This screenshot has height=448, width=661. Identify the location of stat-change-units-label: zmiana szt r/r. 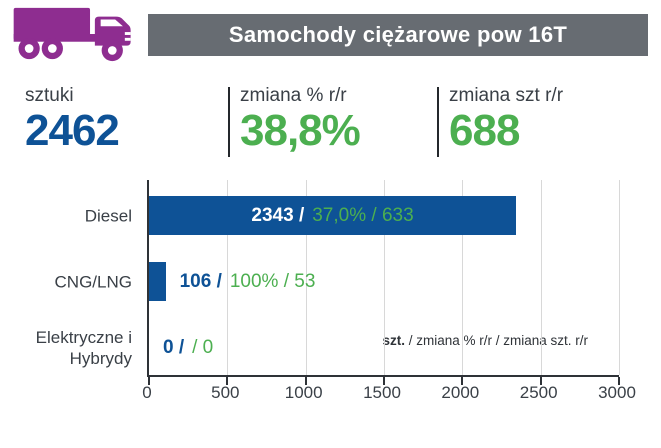
(506, 95).